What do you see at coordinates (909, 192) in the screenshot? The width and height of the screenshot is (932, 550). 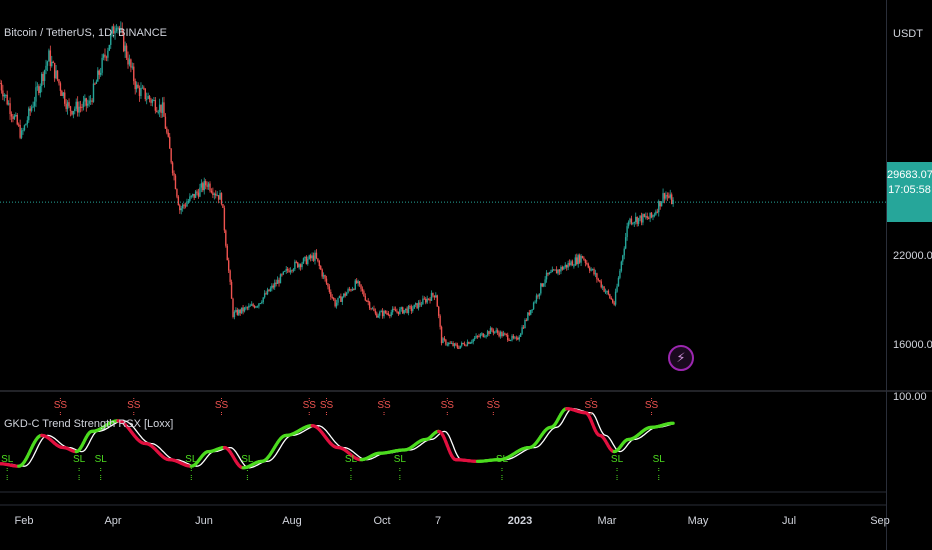 I see `last-price-badge: 29683.07 17:05:58` at bounding box center [909, 192].